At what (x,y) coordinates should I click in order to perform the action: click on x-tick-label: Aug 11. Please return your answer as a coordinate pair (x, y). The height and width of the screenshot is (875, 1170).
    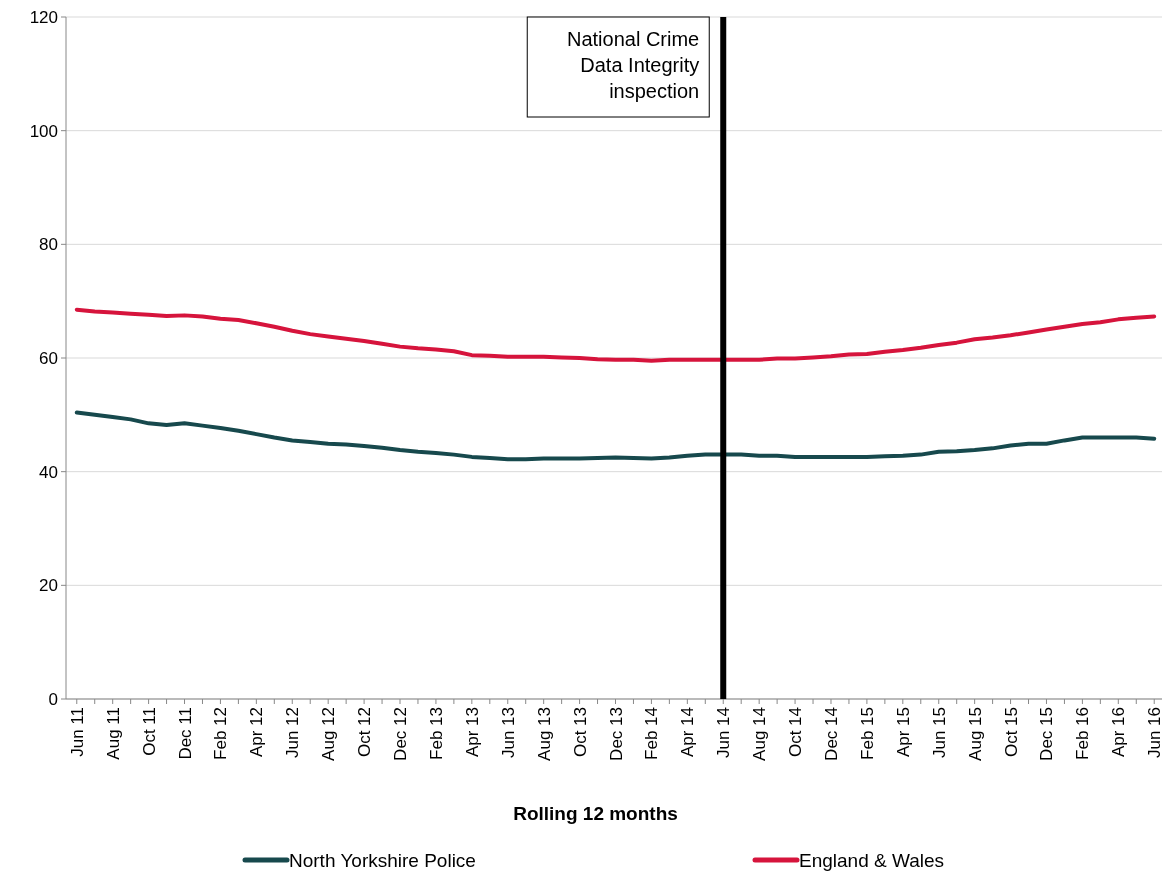
    Looking at the image, I should click on (113, 733).